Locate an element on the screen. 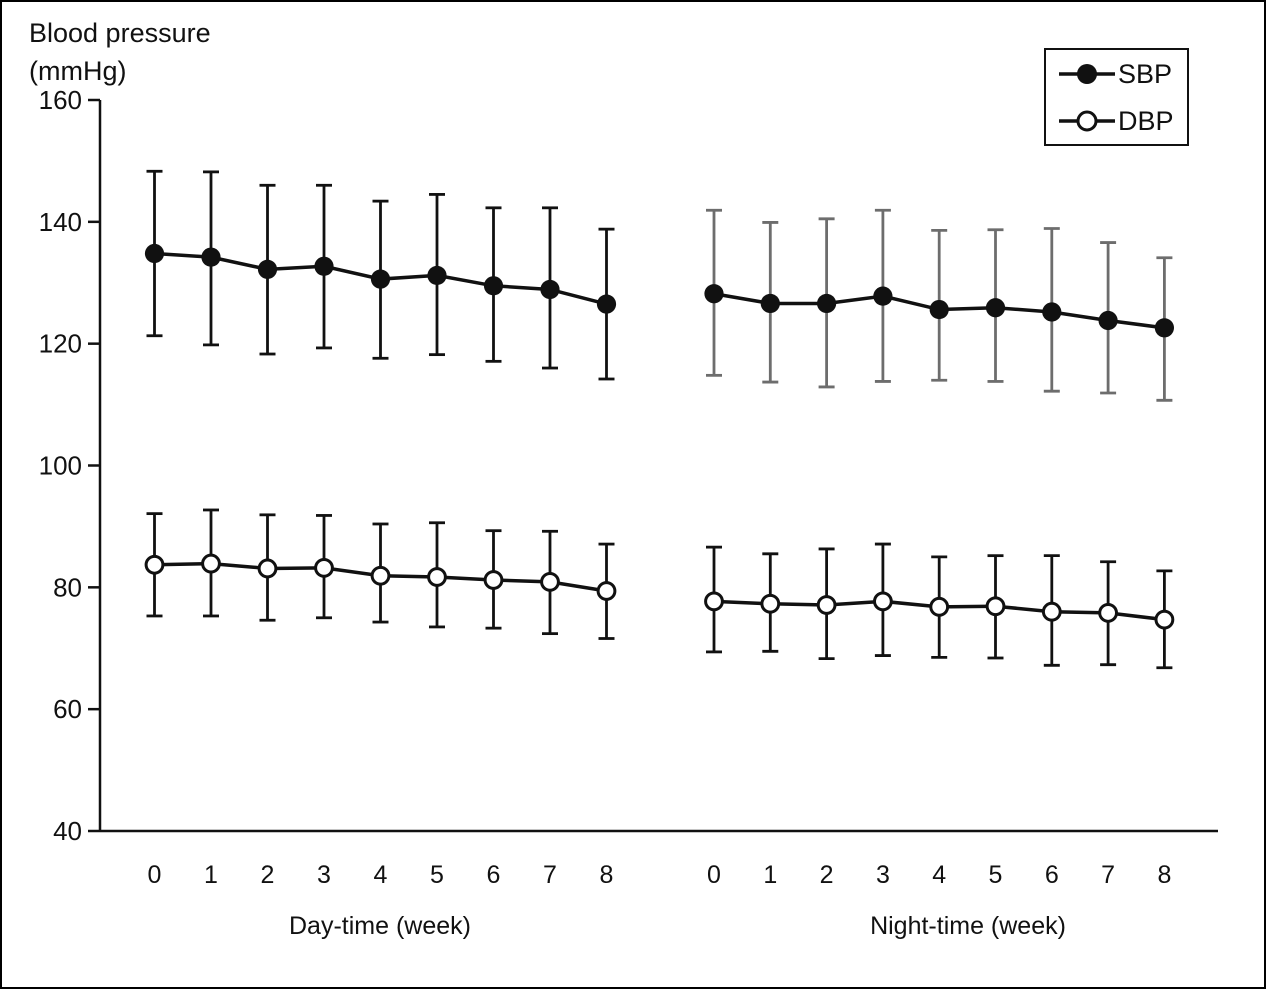 The image size is (1266, 989). y-axis-title-line1: Blood pressure is located at coordinates (120, 33).